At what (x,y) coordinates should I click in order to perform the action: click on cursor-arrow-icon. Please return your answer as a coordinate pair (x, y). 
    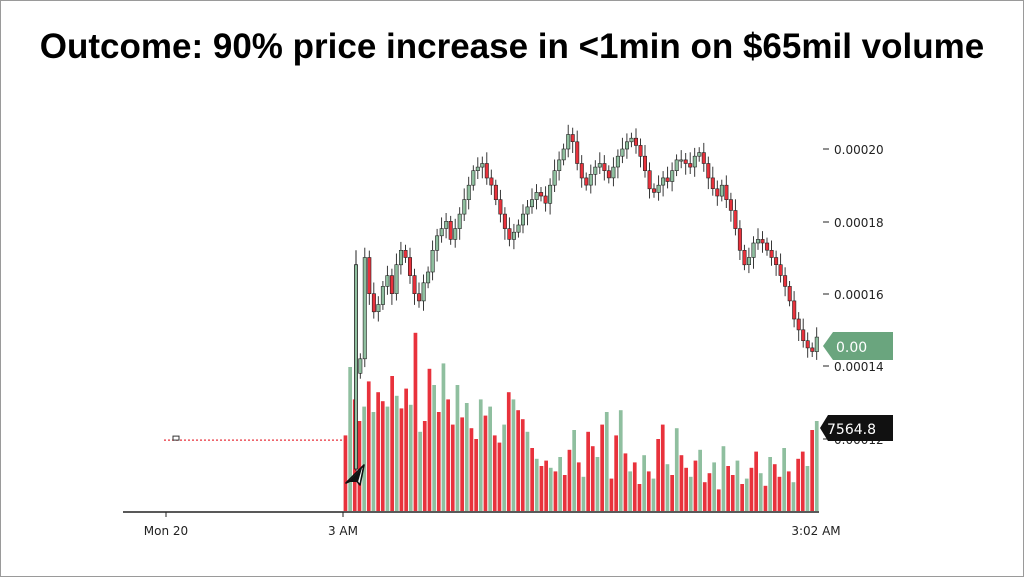
    Looking at the image, I should click on (355, 475).